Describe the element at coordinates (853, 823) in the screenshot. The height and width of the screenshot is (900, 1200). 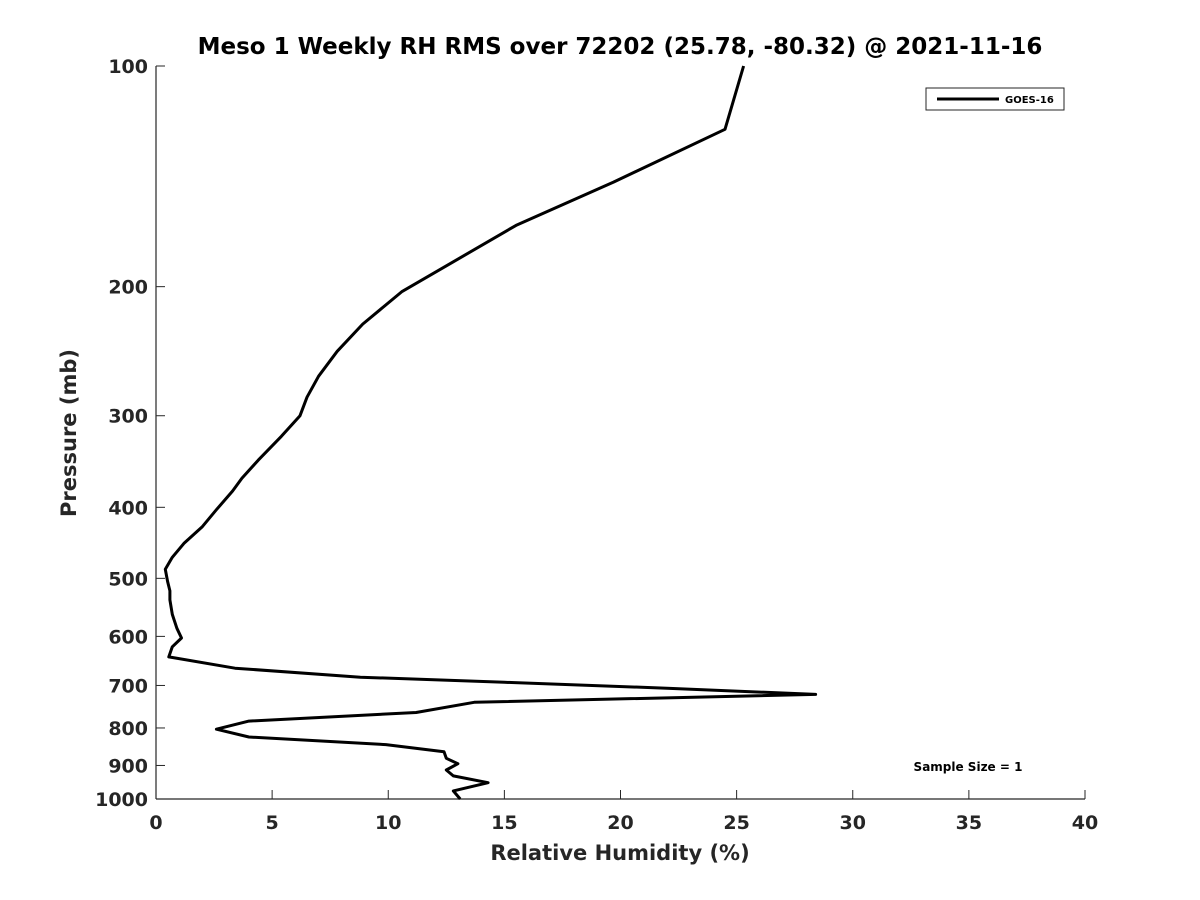
I see `x-tick-label: 30` at that location.